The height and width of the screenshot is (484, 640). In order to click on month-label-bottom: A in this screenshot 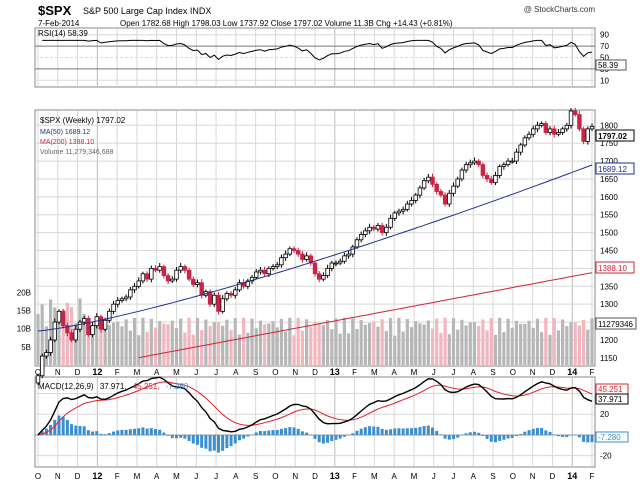, I will do `click(474, 476)`.